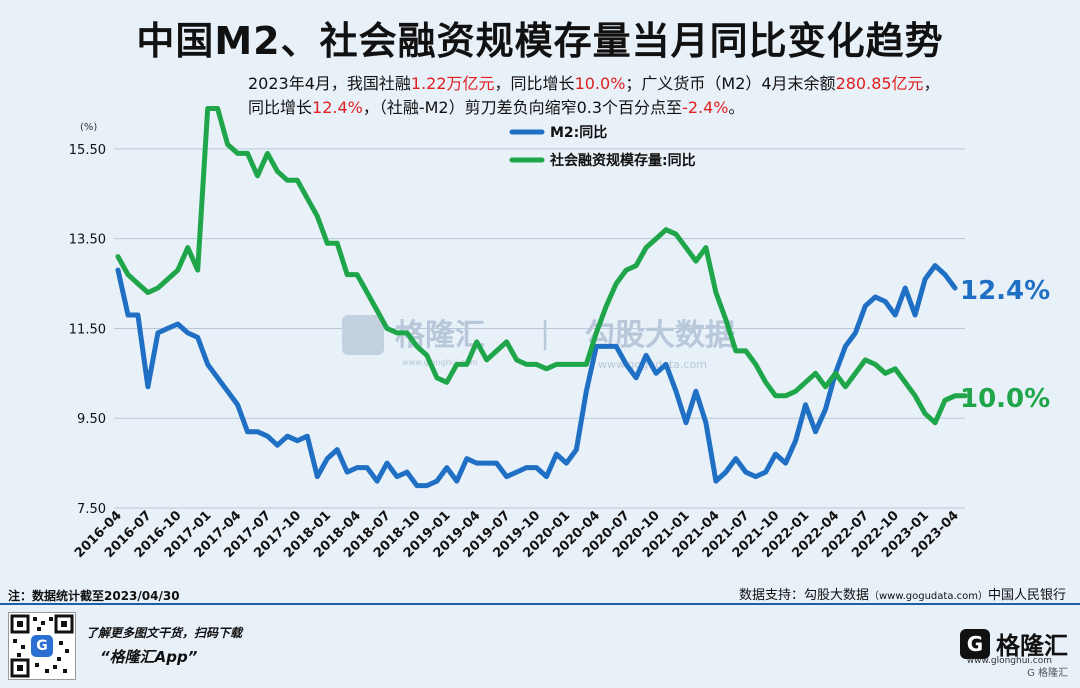  What do you see at coordinates (1005, 399) in the screenshot?
I see `social-financing-end-value-label: 10.0%` at bounding box center [1005, 399].